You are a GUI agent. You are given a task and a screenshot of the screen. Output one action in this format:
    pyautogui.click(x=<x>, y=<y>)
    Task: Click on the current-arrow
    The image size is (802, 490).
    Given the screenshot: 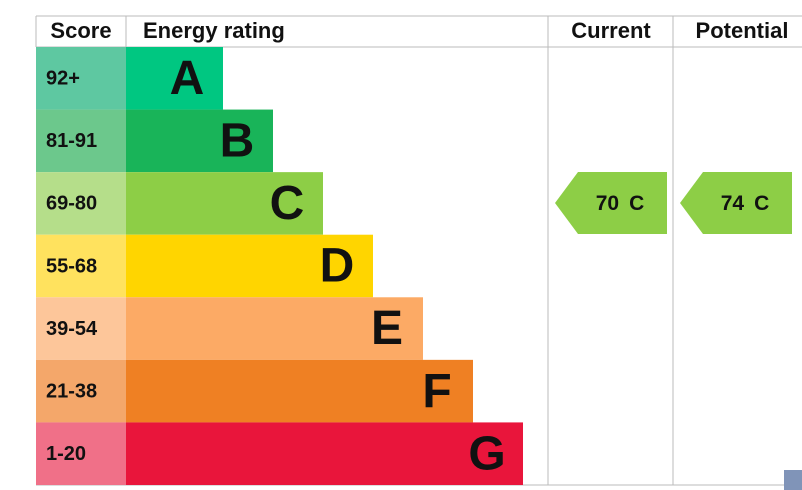 What is the action you would take?
    pyautogui.click(x=611, y=203)
    